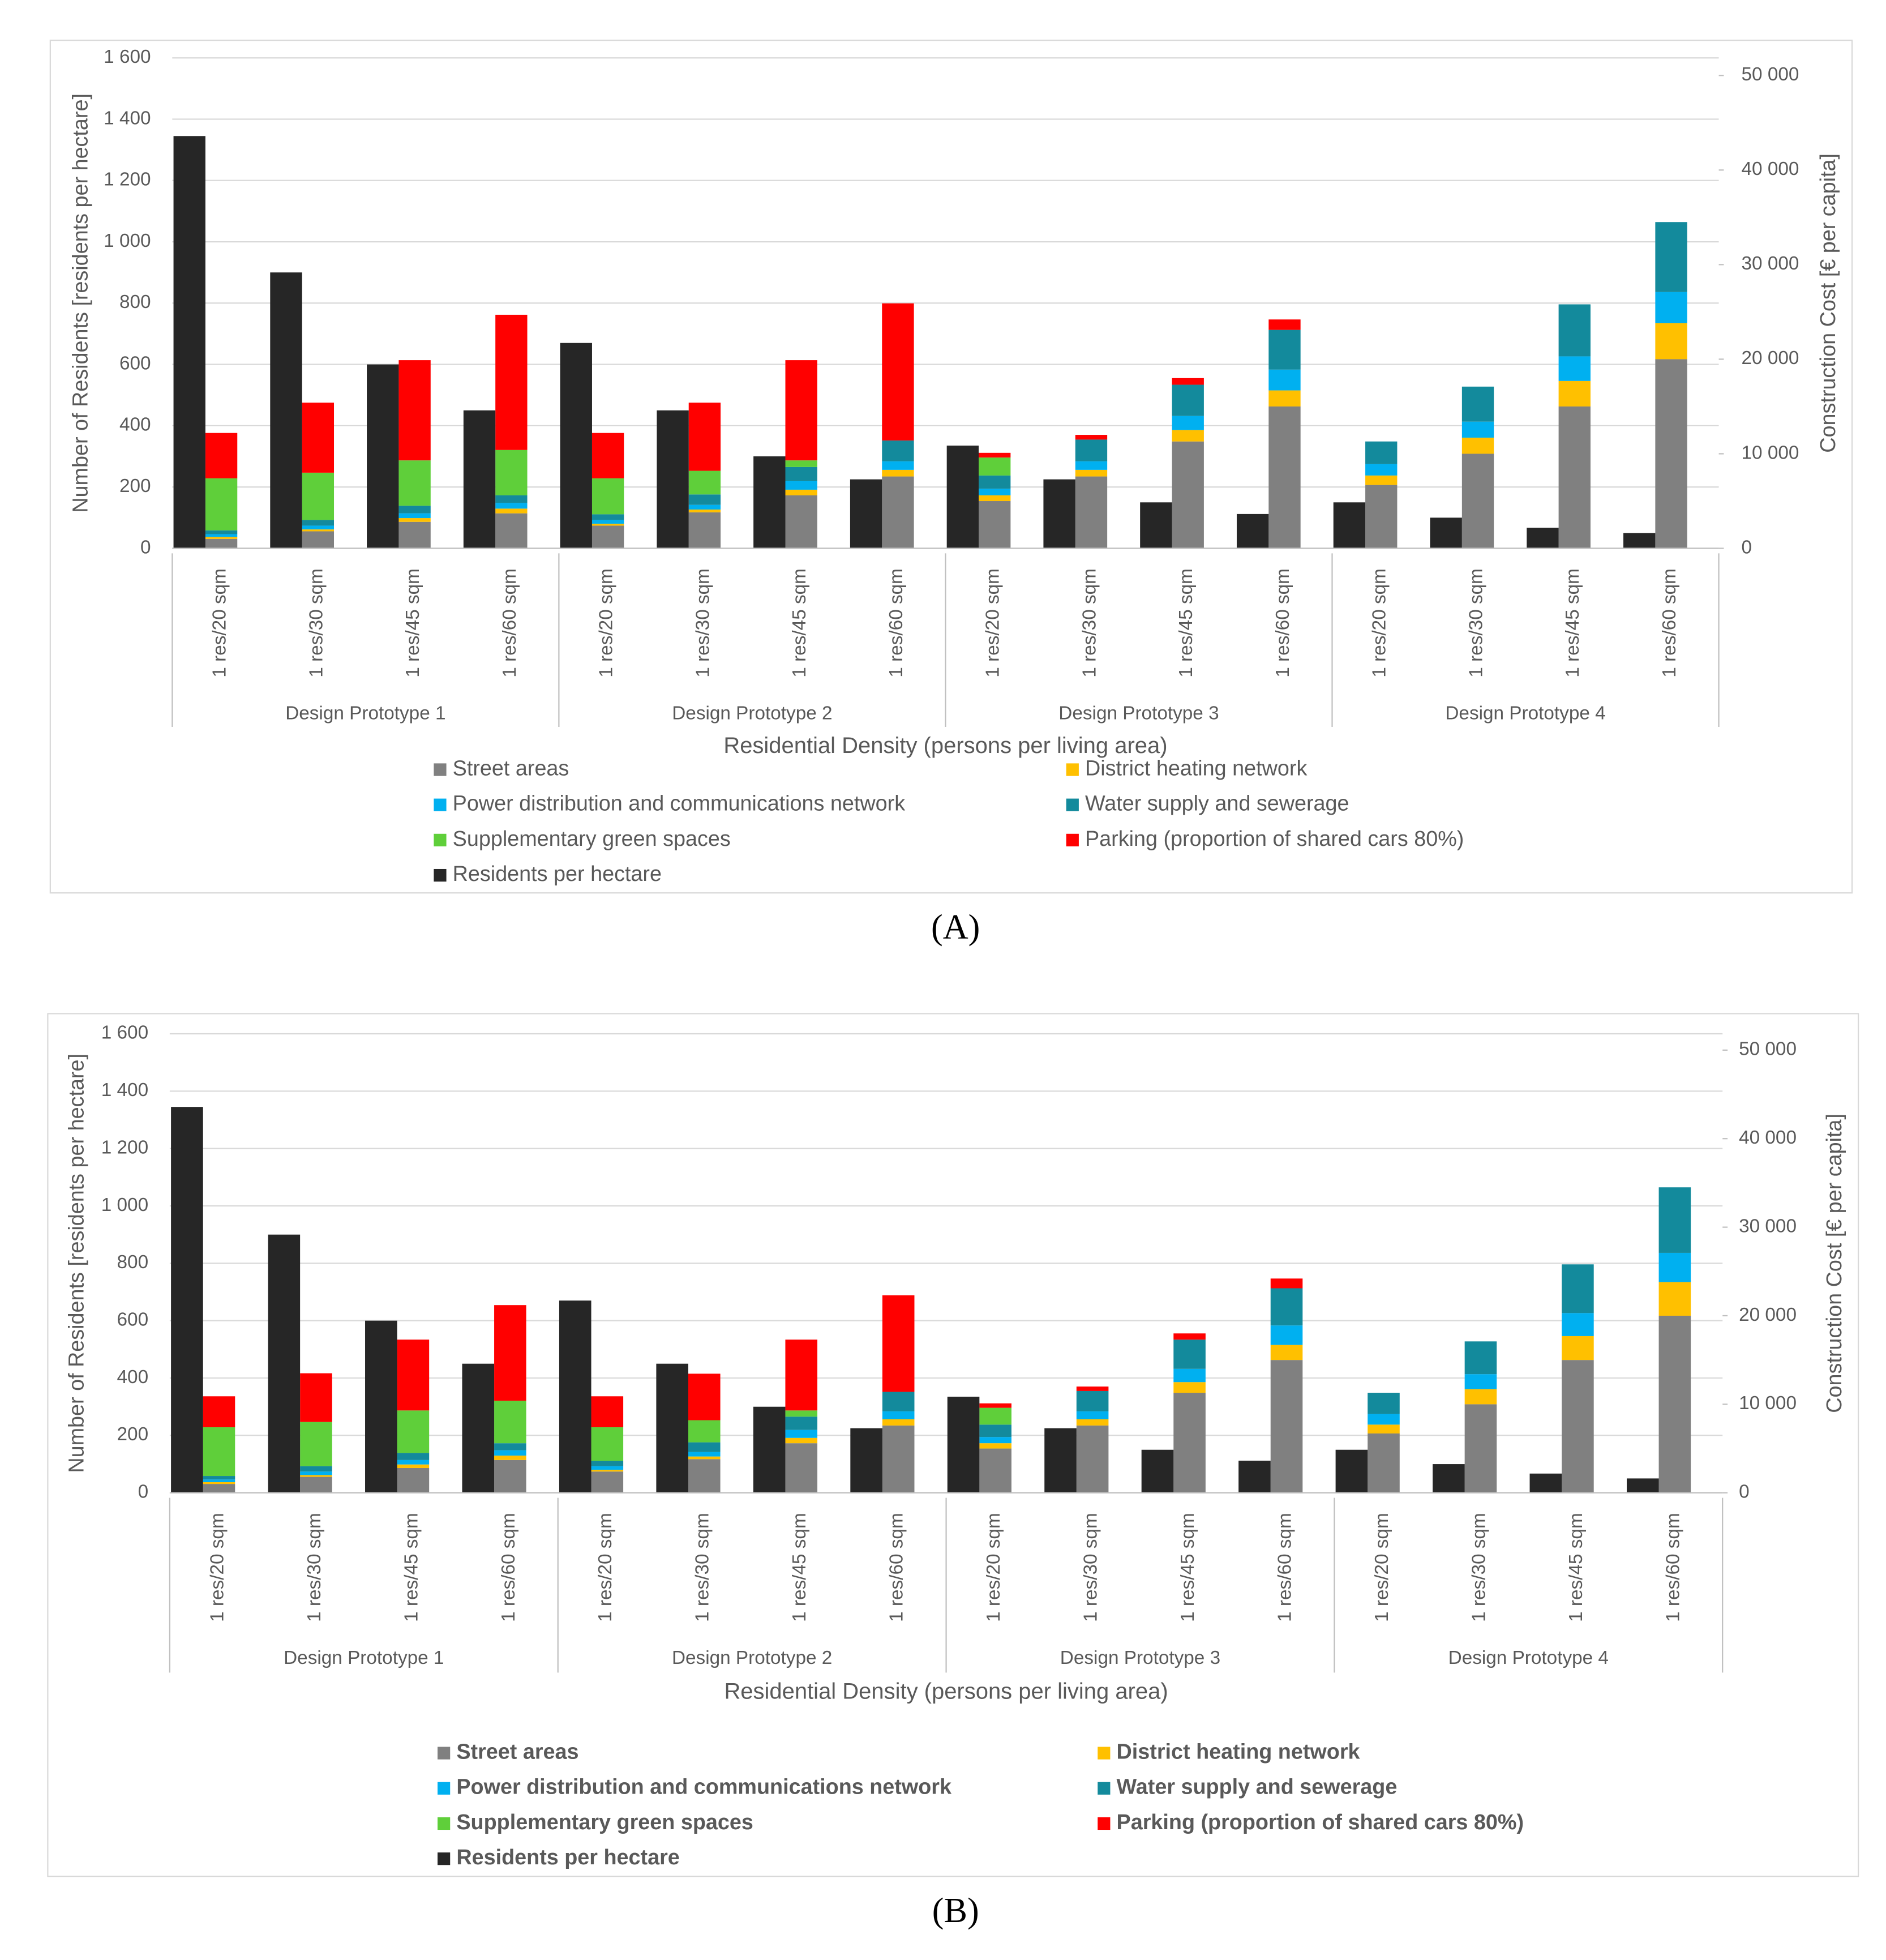 Image resolution: width=1886 pixels, height=1960 pixels. Describe the element at coordinates (364, 1657) in the screenshot. I see `group-label: Design Prototype 1` at that location.